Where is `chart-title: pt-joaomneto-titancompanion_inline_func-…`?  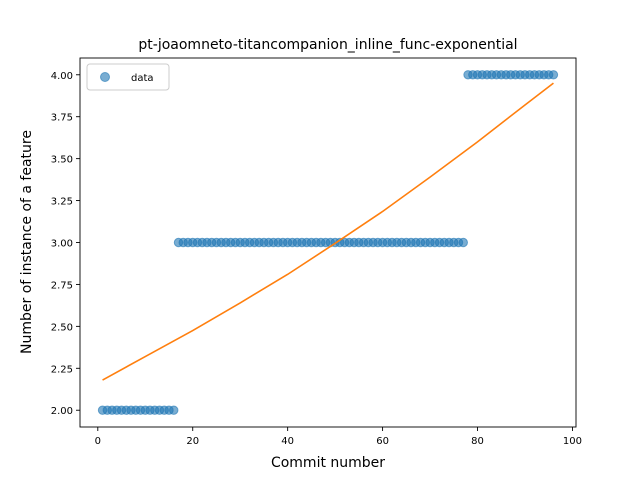 chart-title: pt-joaomneto-titancompanion_inline_func-… is located at coordinates (327, 45).